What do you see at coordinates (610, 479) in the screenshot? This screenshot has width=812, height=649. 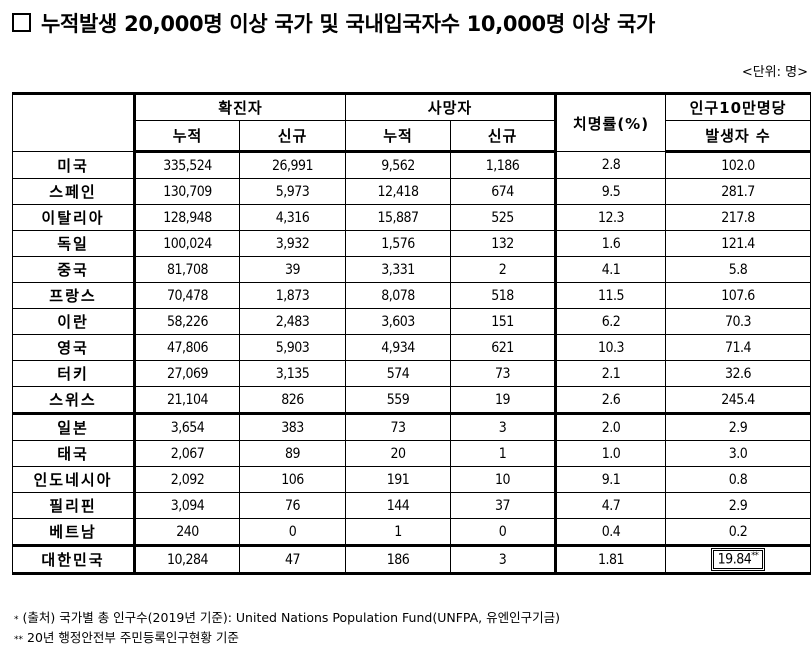 I see `cell-cfr: 9.1` at bounding box center [610, 479].